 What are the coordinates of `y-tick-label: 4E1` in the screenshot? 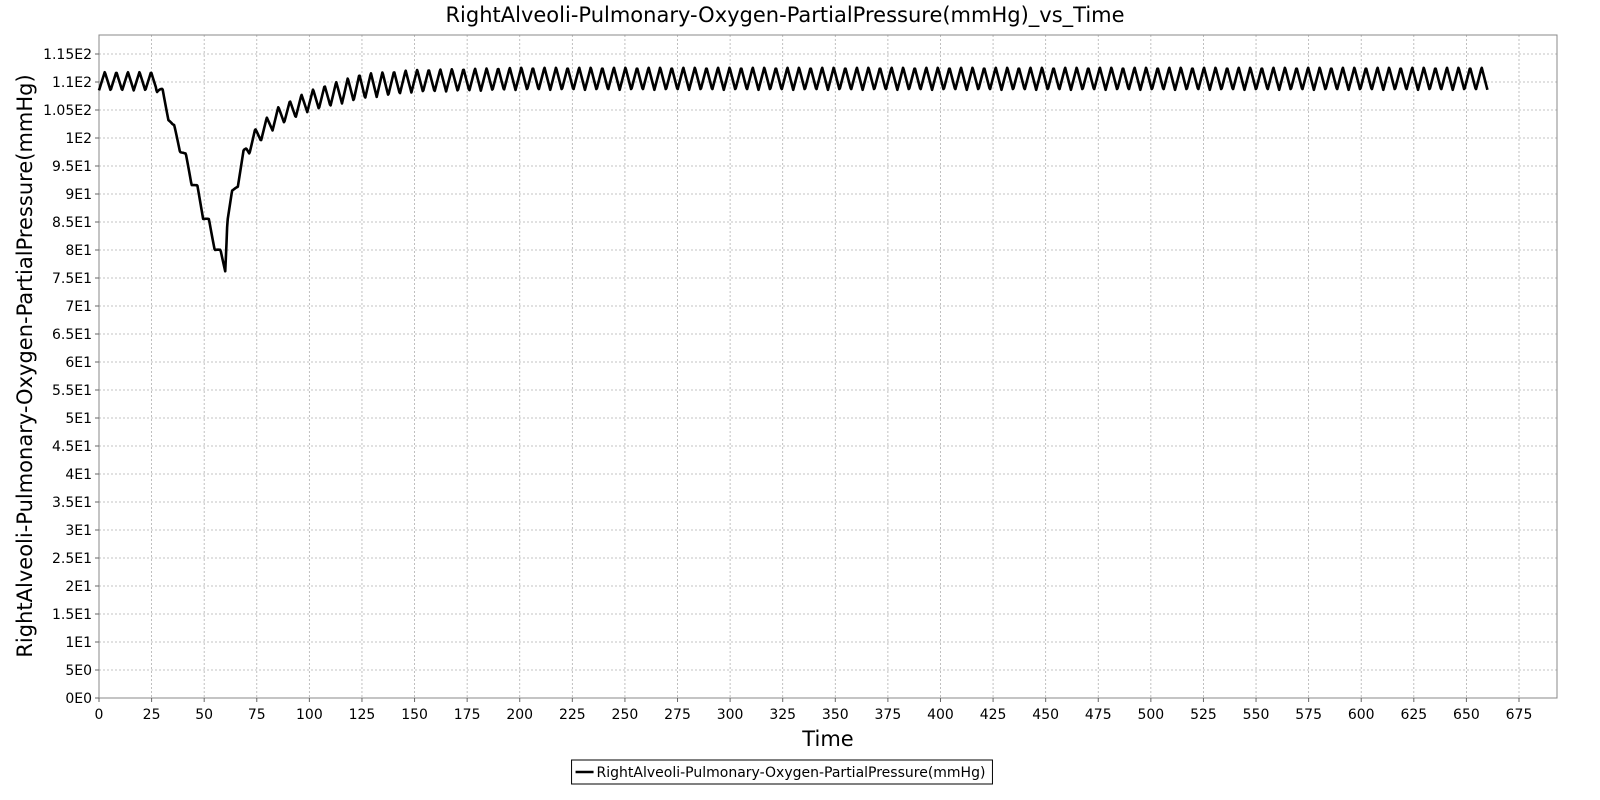 It's located at (78, 475).